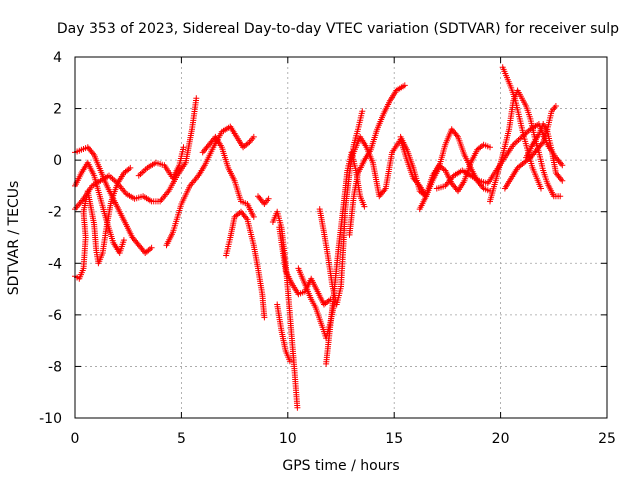 This screenshot has height=480, width=640. Describe the element at coordinates (50, 238) in the screenshot. I see `y-tick-labels: -10 -8 -6 -4 -2 0 2 4` at that location.